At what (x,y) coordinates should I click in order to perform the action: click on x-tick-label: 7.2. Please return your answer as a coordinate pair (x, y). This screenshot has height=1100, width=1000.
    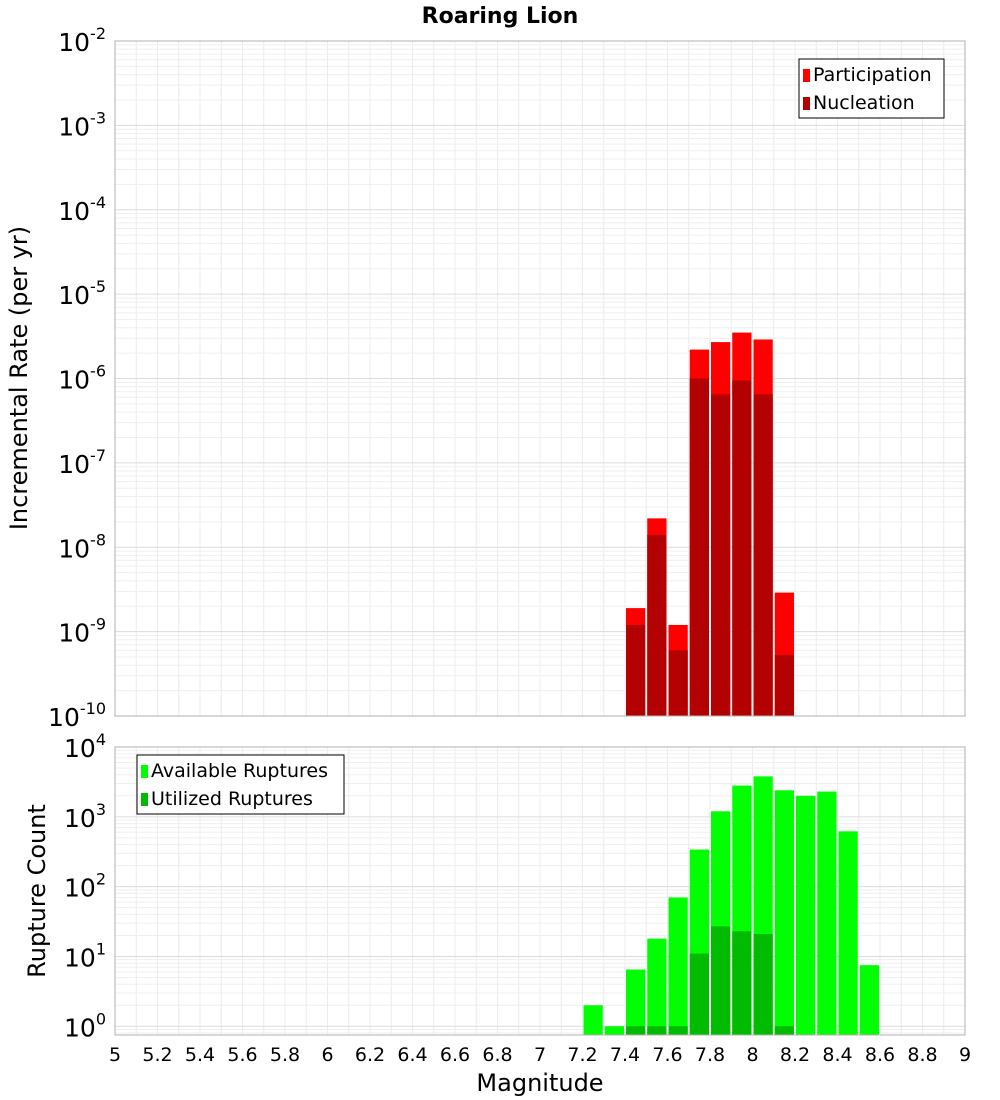
    Looking at the image, I should click on (582, 1055).